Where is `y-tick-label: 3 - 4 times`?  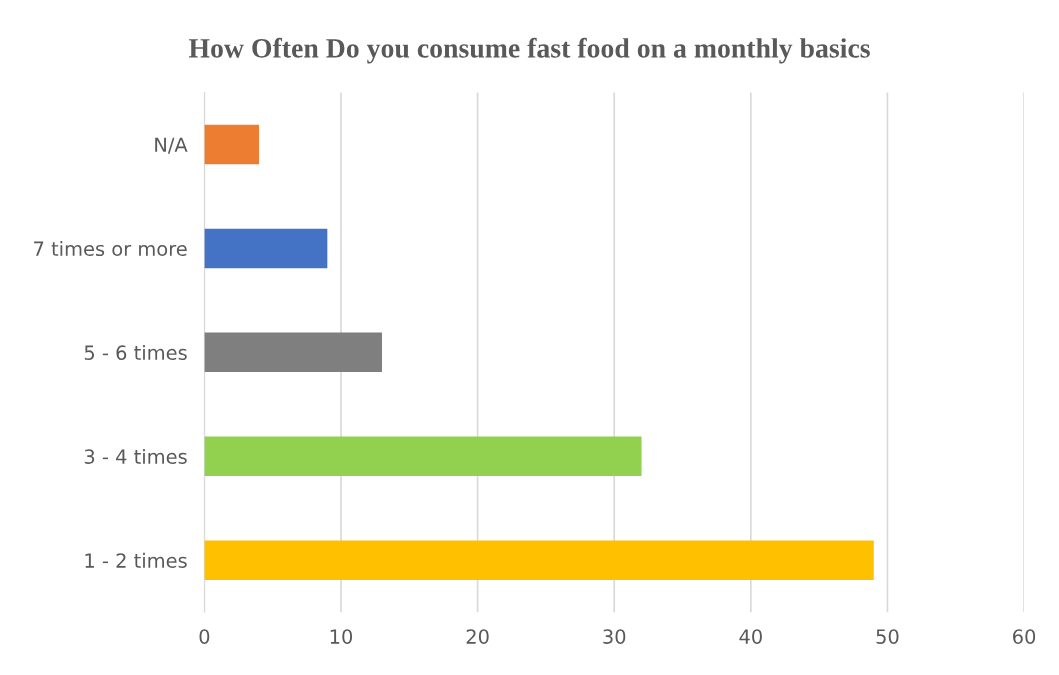 y-tick-label: 3 - 4 times is located at coordinates (135, 456).